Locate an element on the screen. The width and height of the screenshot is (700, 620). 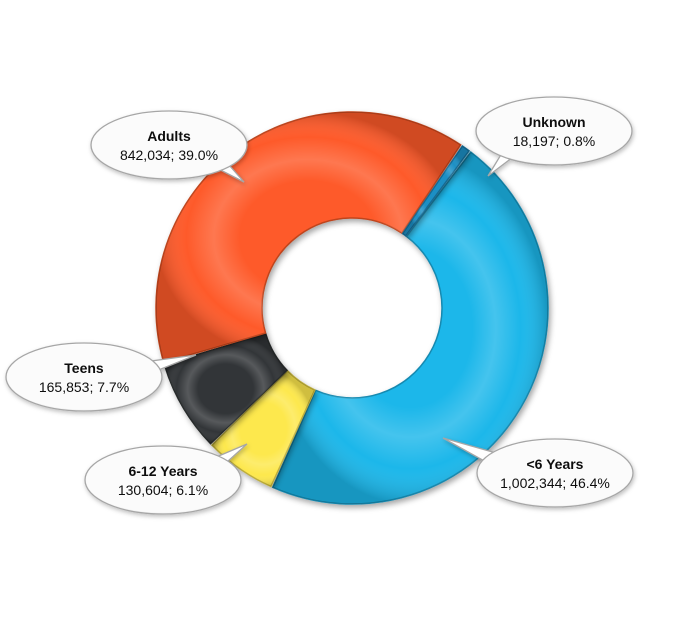
data-label-value: 842,034; 39.0% is located at coordinates (169, 155).